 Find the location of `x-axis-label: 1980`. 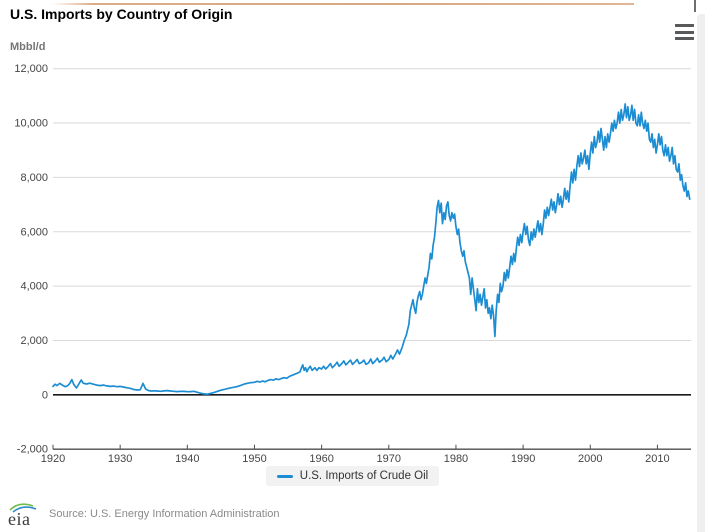

x-axis-label: 1980 is located at coordinates (456, 459).